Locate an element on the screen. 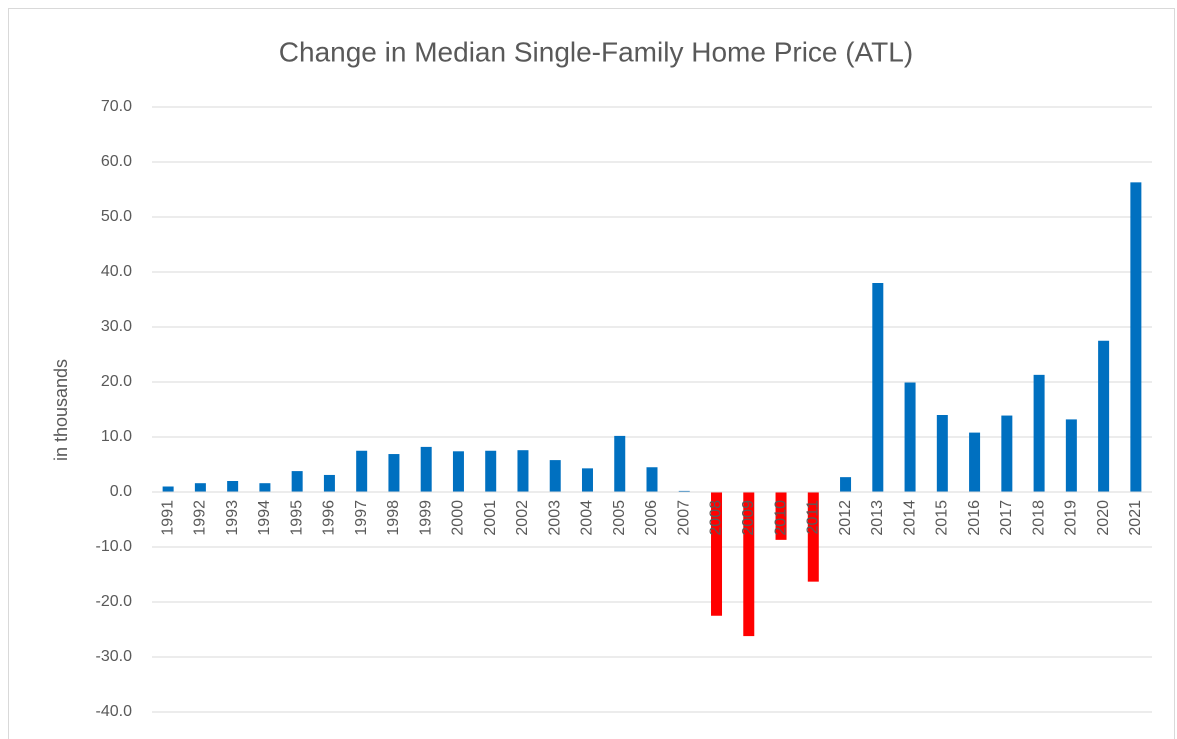 This screenshot has height=739, width=1177. x-tick-label: 2012 is located at coordinates (845, 518).